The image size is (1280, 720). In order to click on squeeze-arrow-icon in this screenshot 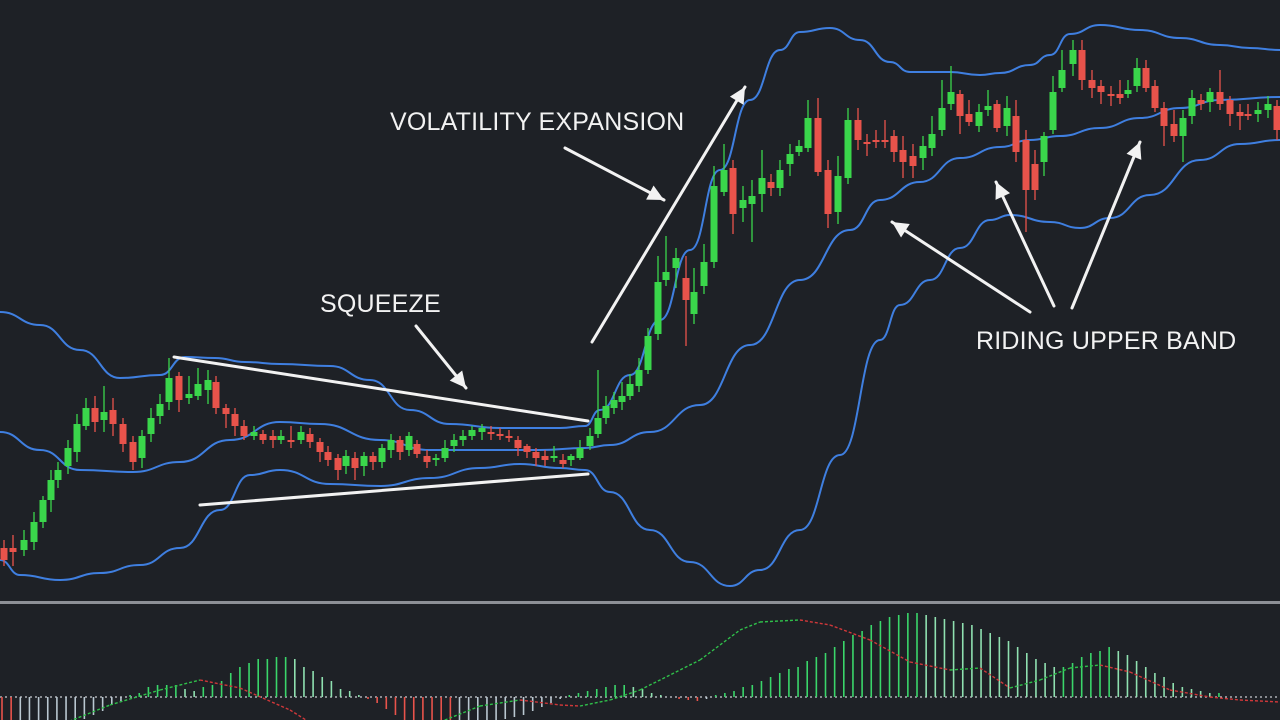, I will do `click(441, 357)`.